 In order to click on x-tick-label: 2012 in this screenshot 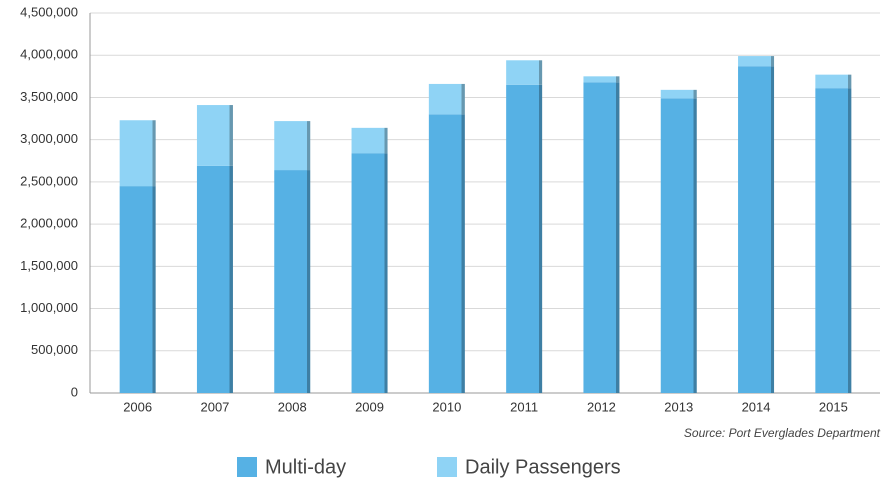, I will do `click(601, 406)`.